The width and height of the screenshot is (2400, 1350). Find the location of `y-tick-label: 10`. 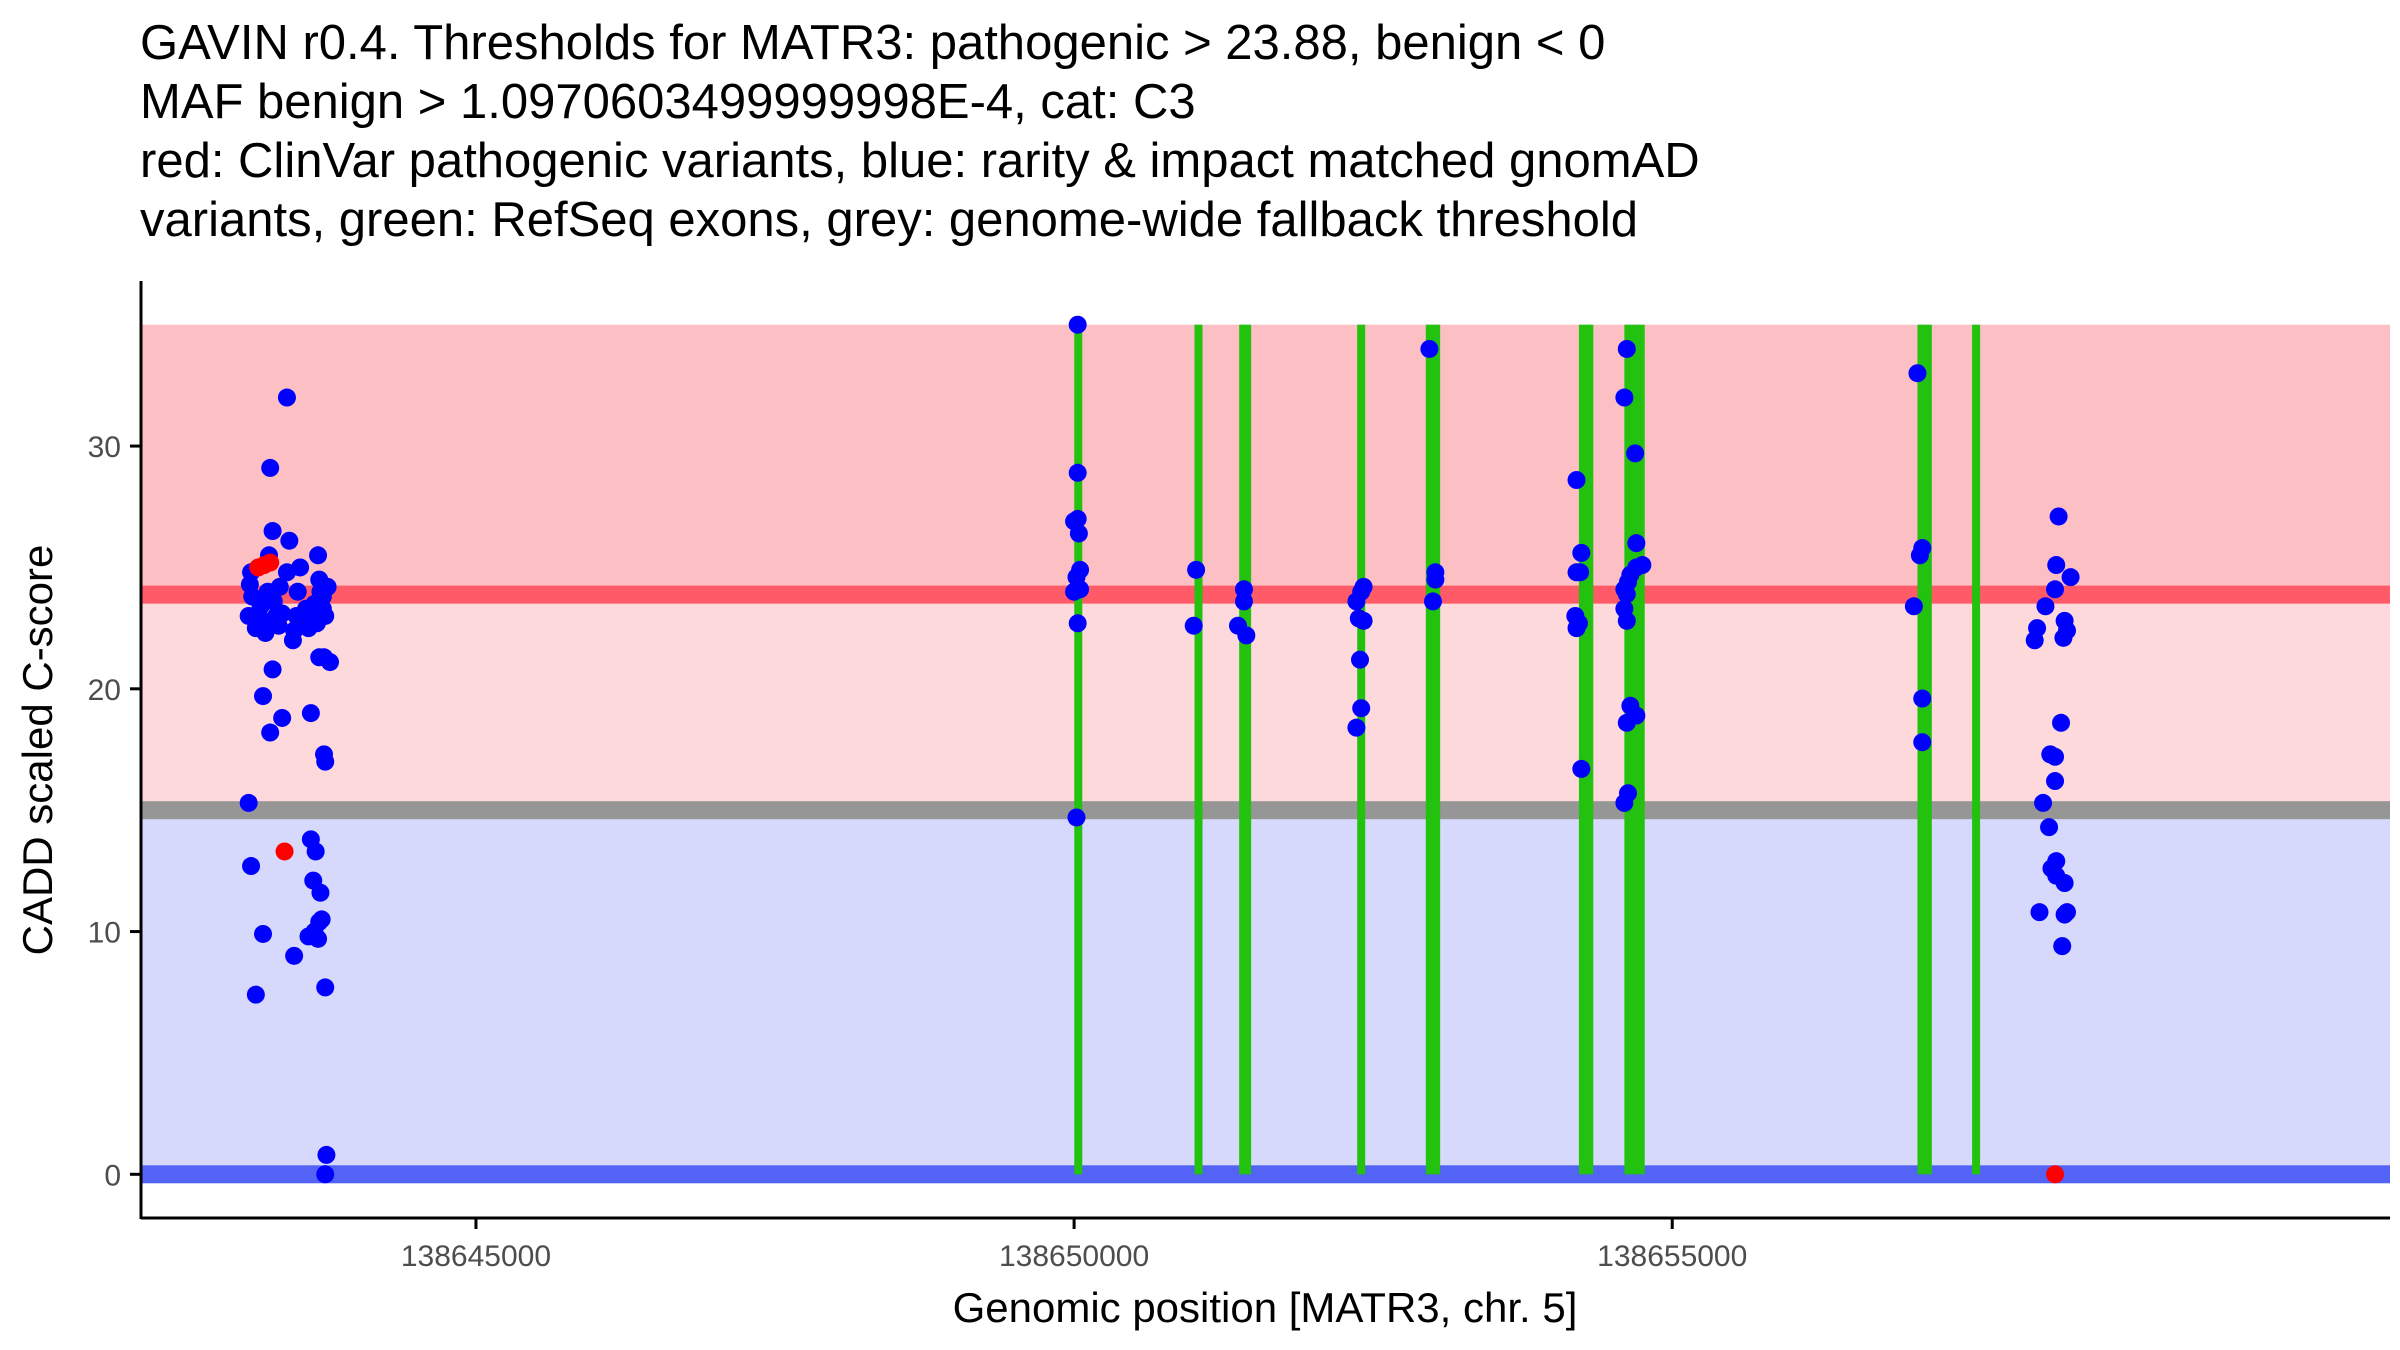

y-tick-label: 10 is located at coordinates (104, 933).